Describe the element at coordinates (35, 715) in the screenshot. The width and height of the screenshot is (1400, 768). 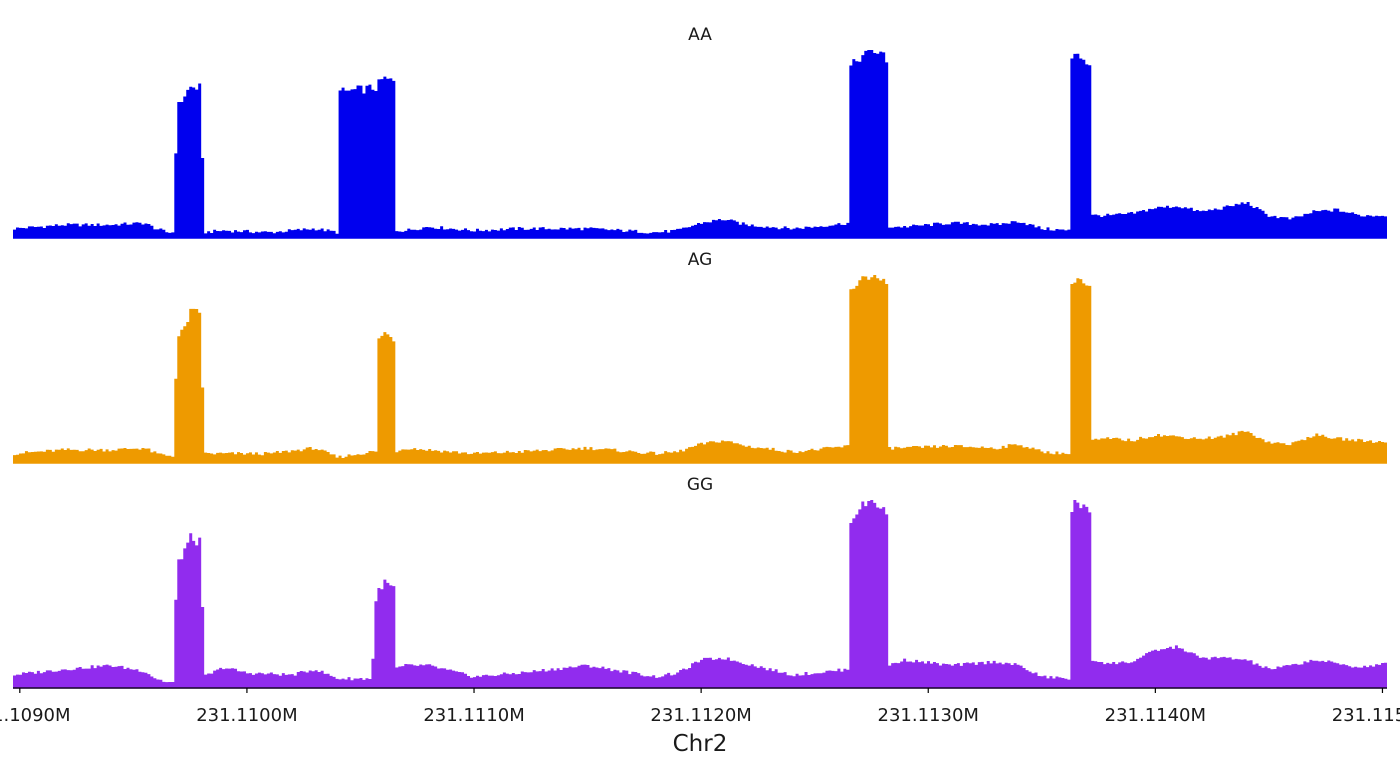
I see `x-tick-label: 231.1090M` at that location.